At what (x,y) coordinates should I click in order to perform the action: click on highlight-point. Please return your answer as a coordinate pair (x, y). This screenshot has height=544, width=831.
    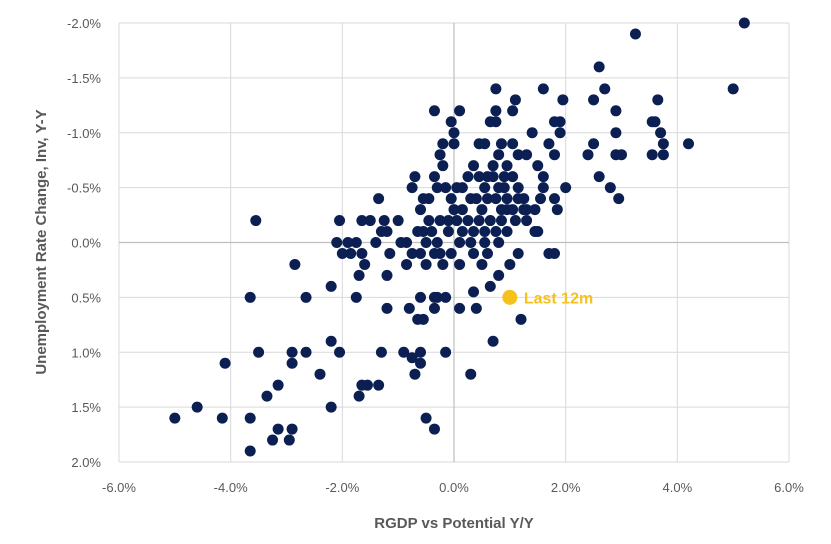
    Looking at the image, I should click on (510, 297).